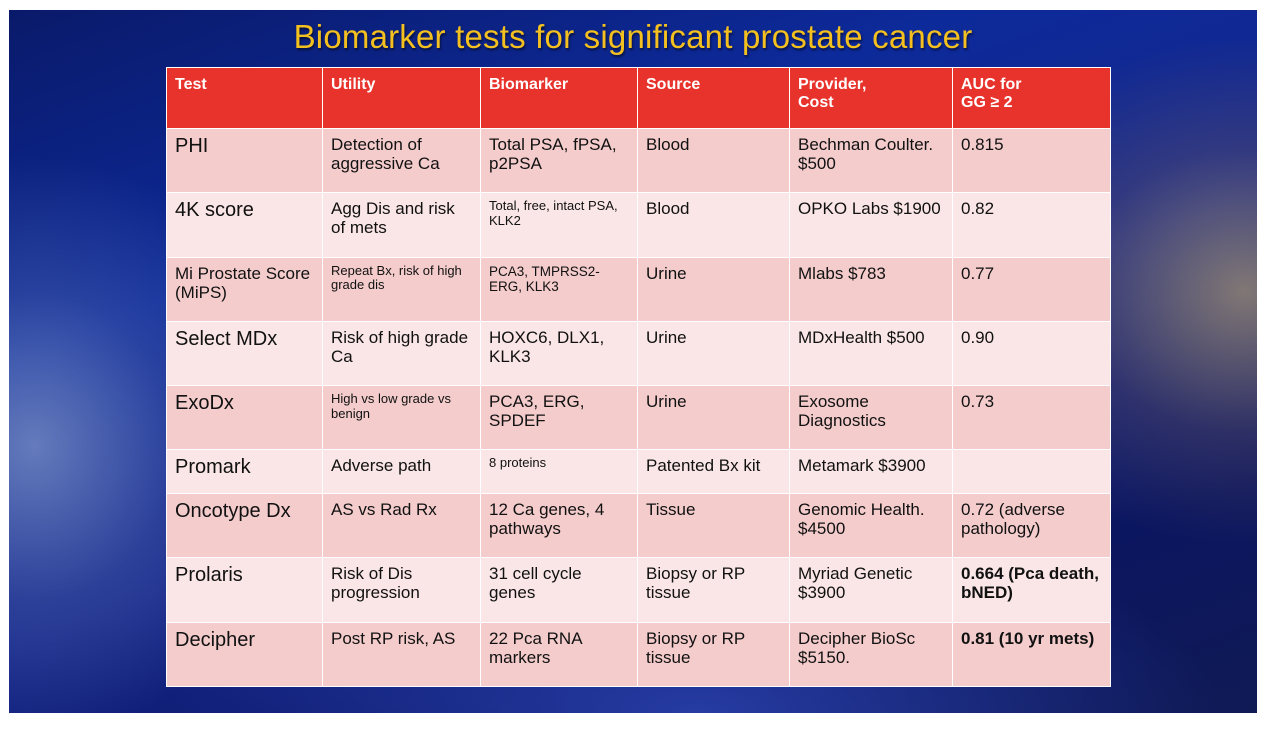 This screenshot has height=732, width=1269. Describe the element at coordinates (713, 526) in the screenshot. I see `cell-source: Tissue` at that location.